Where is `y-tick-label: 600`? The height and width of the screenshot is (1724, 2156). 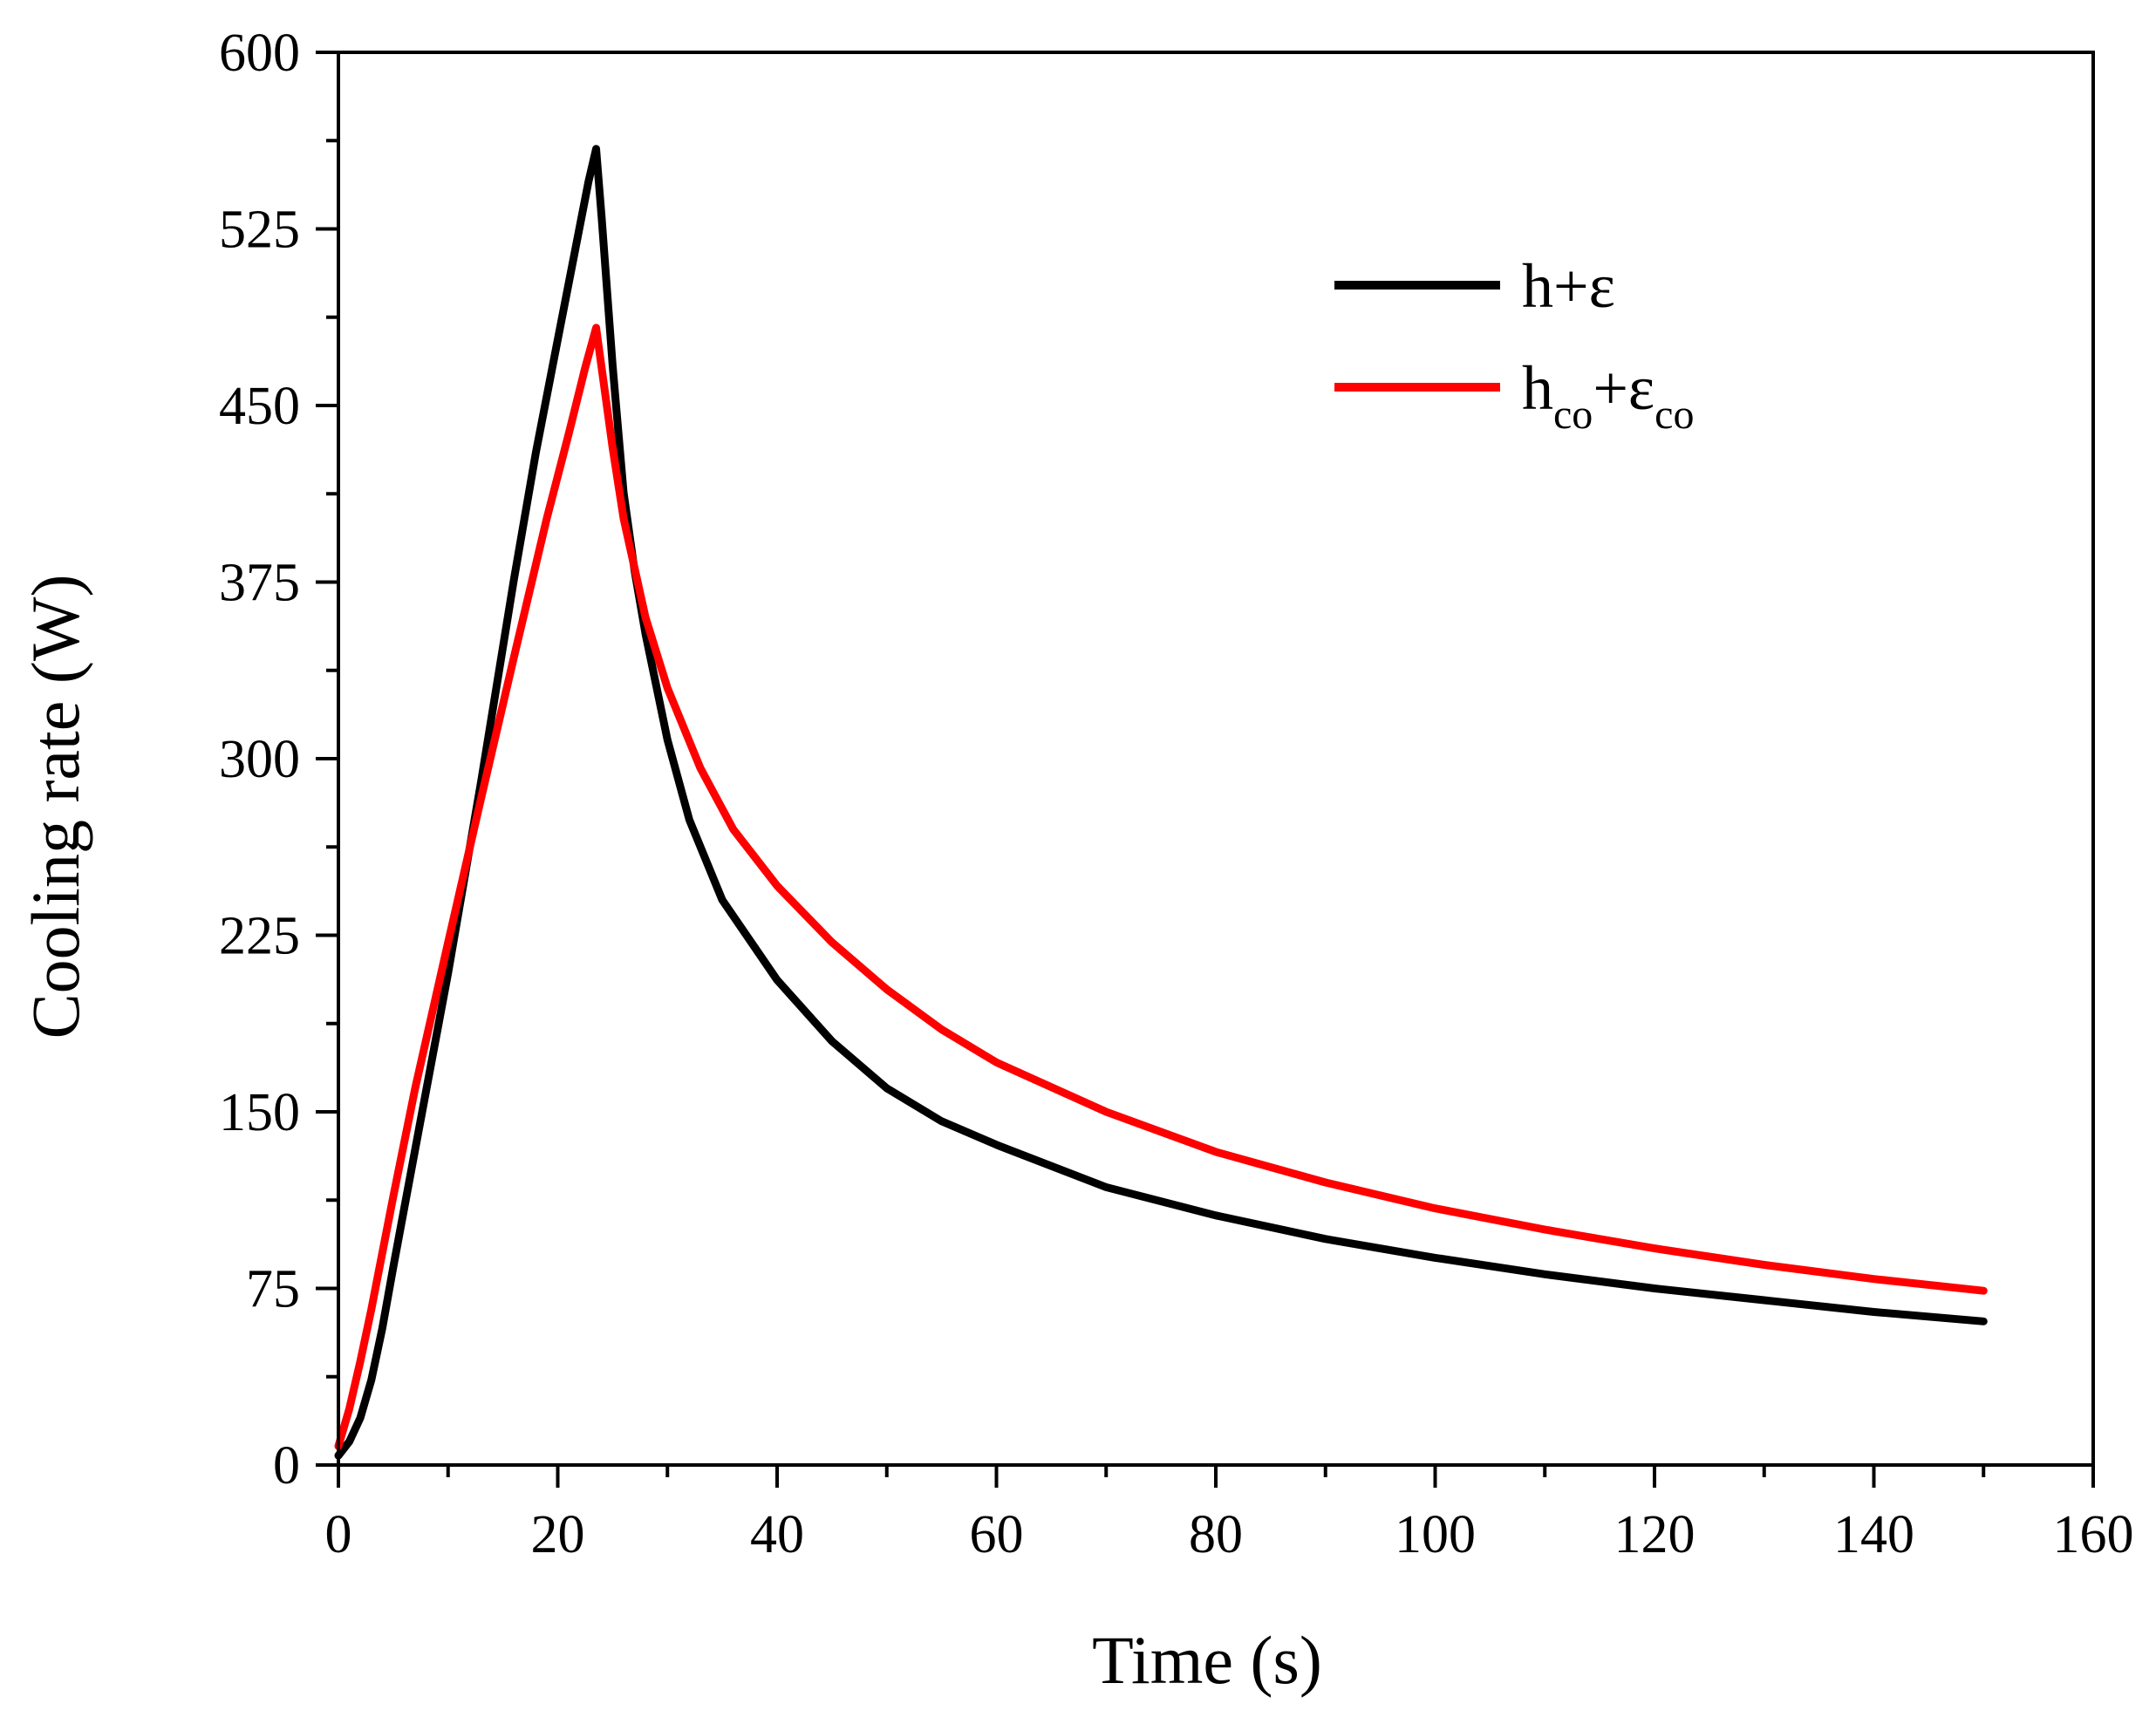
y-tick-label: 600 is located at coordinates (259, 53).